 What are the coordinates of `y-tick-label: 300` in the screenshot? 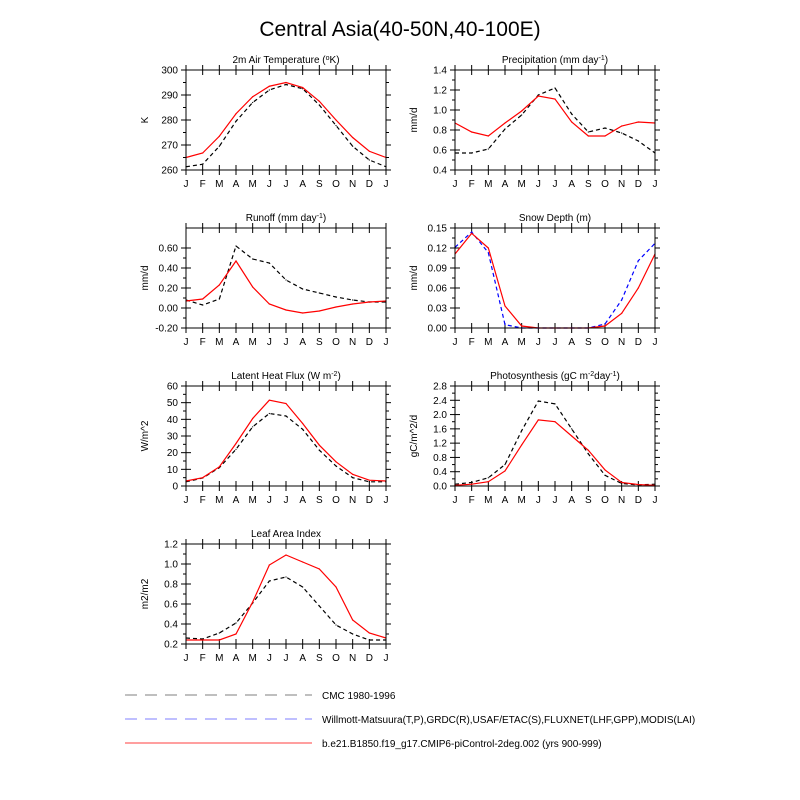 It's located at (169, 71).